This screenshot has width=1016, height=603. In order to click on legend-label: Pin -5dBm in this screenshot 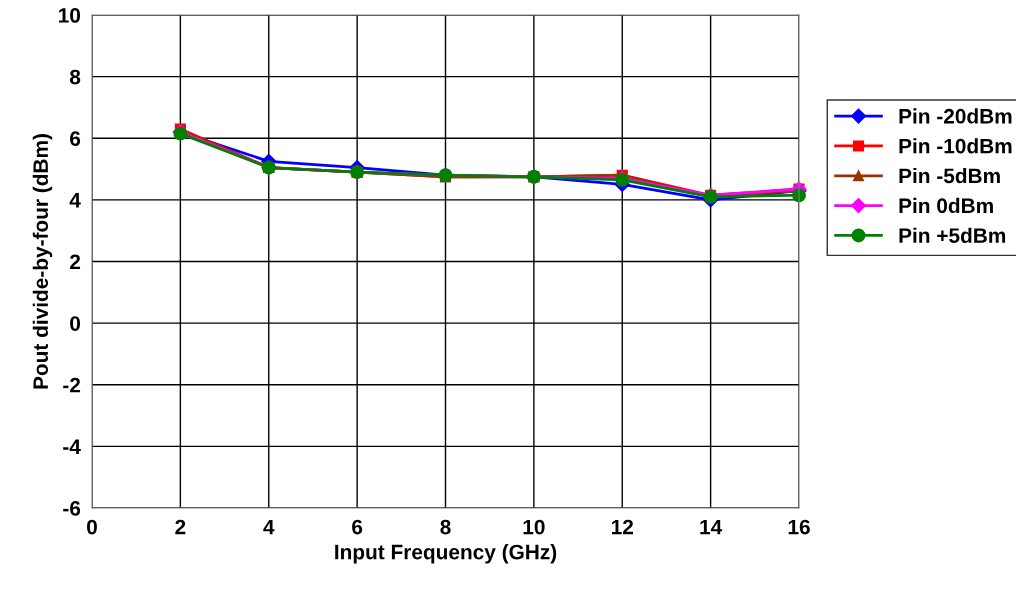, I will do `click(949, 175)`.